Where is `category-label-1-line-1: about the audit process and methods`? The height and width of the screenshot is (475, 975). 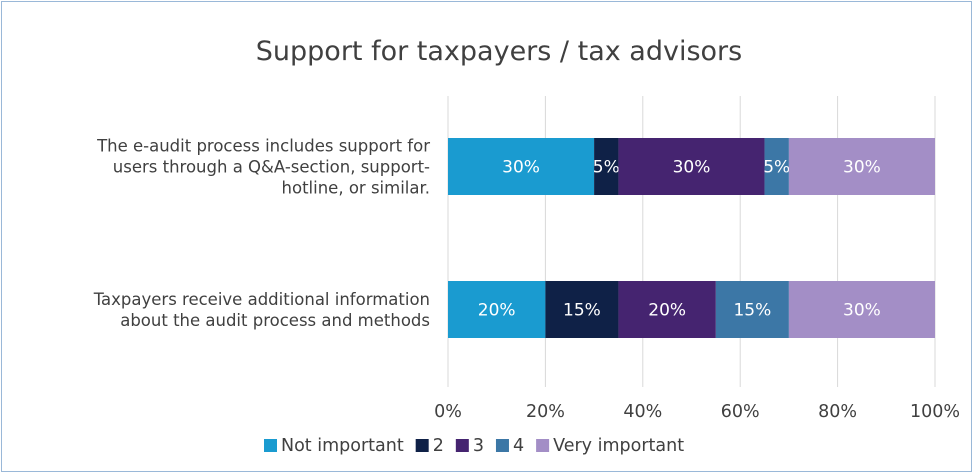
category-label-1-line-1: about the audit process and methods is located at coordinates (275, 320).